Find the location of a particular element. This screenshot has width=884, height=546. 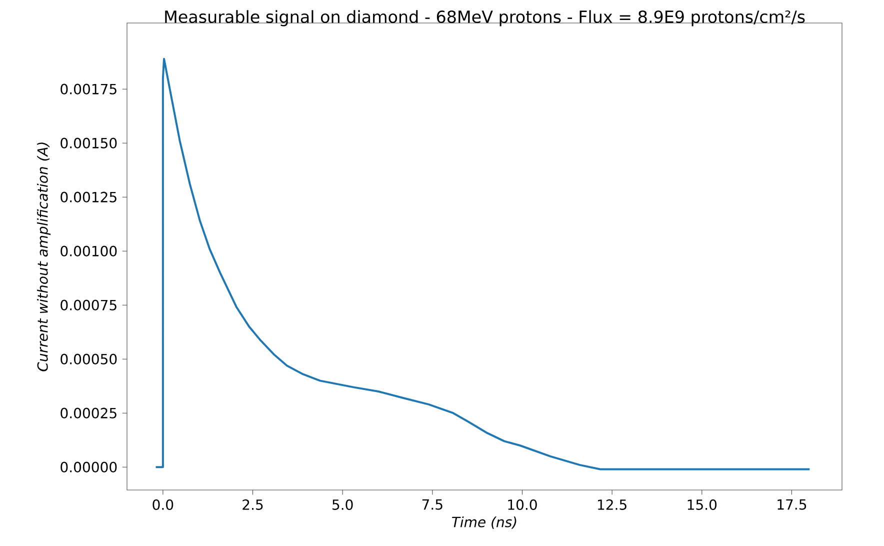

y-axis-title: Current without amplification (A) is located at coordinates (44, 257).